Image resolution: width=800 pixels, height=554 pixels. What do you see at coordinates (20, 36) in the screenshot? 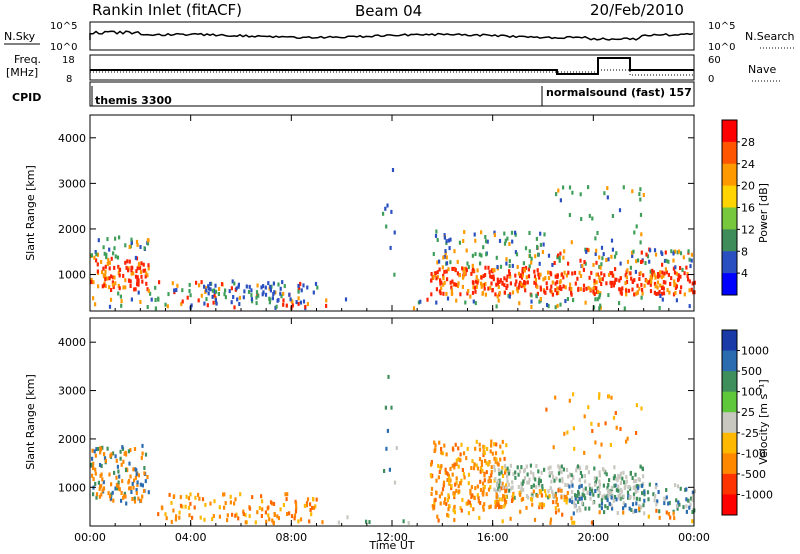
I see `nsky-label: N.Sky` at bounding box center [20, 36].